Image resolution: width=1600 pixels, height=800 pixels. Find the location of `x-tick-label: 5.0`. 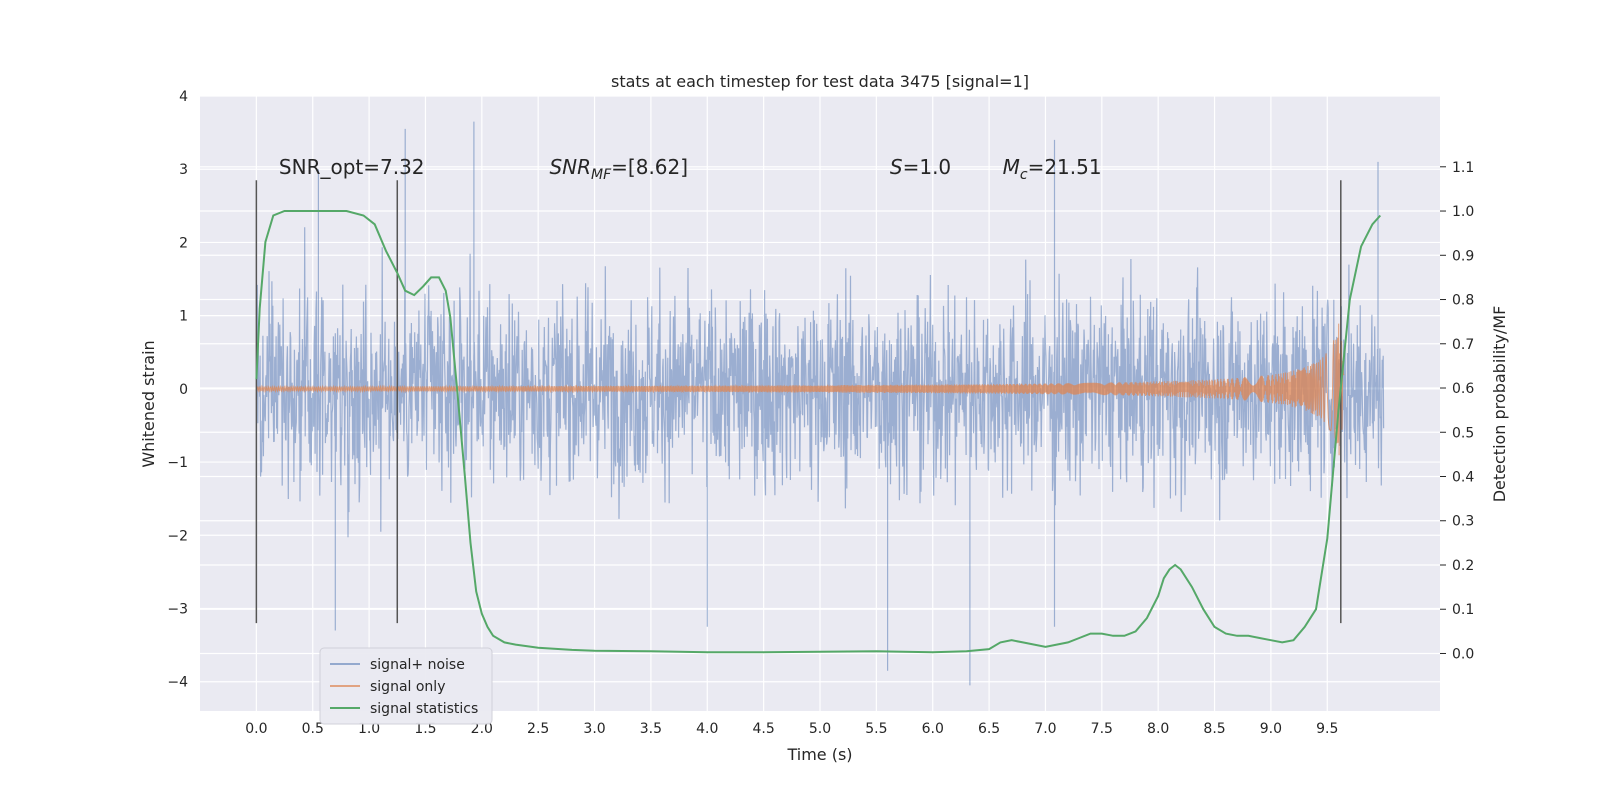

x-tick-label: 5.0 is located at coordinates (820, 729).